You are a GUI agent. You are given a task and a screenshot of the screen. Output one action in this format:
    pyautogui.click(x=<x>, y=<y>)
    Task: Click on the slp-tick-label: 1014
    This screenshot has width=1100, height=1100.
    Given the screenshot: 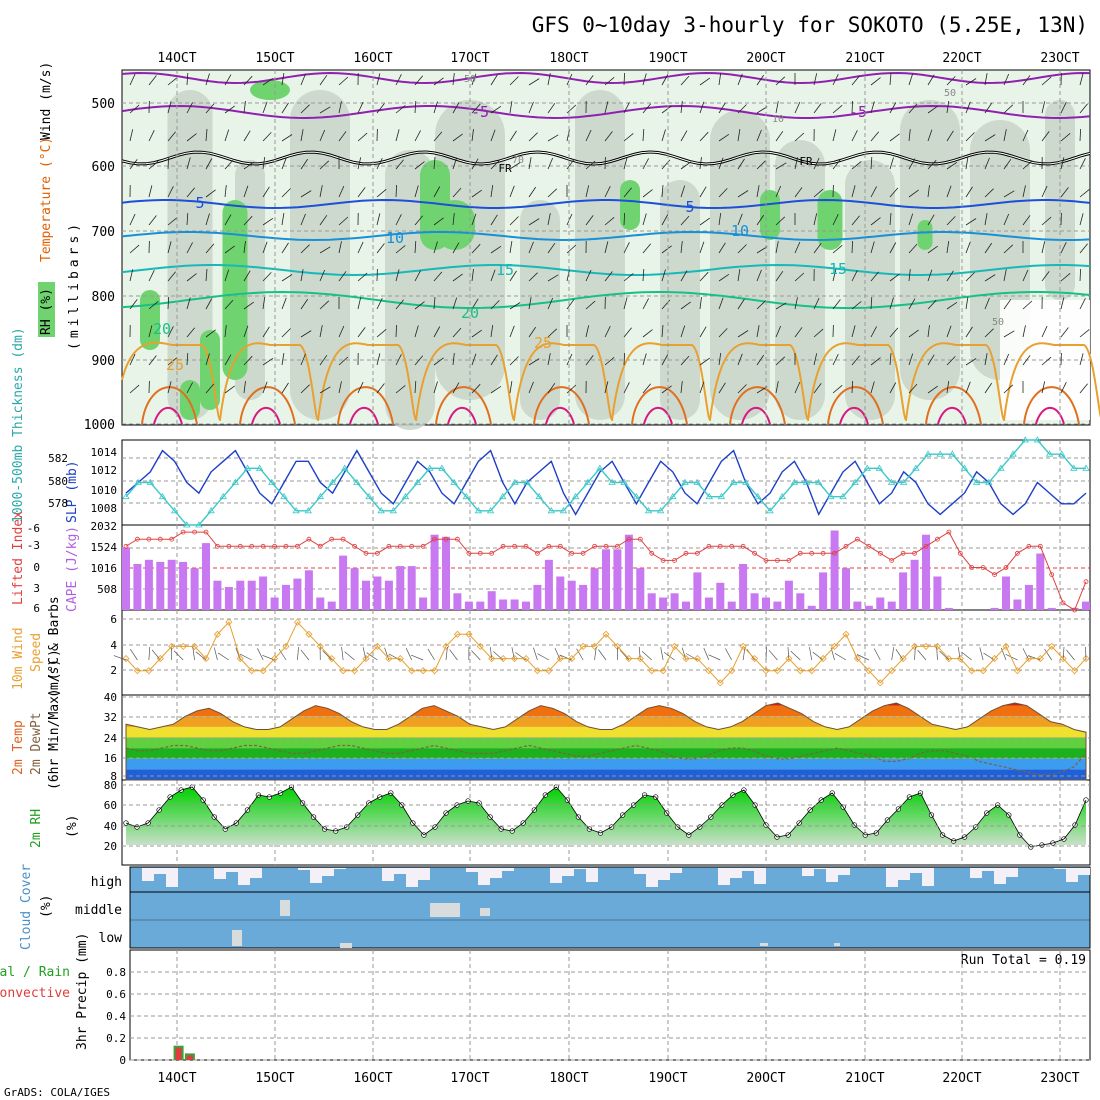 What is the action you would take?
    pyautogui.click(x=104, y=452)
    